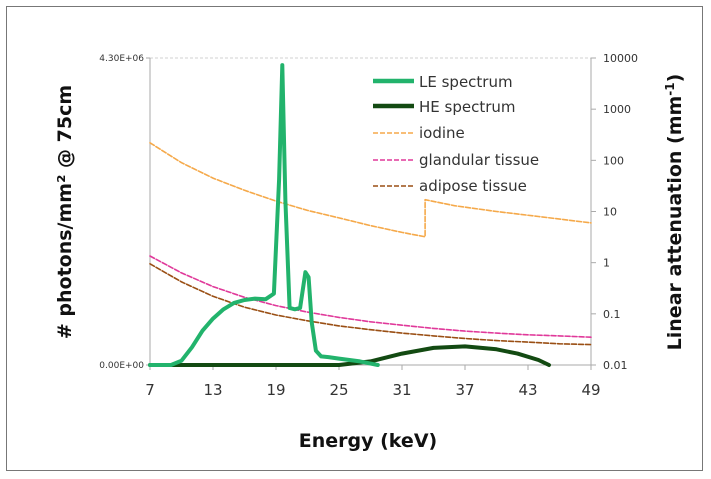 Image resolution: width=711 pixels, height=479 pixels. I want to click on x-tick-label: 7, so click(150, 390).